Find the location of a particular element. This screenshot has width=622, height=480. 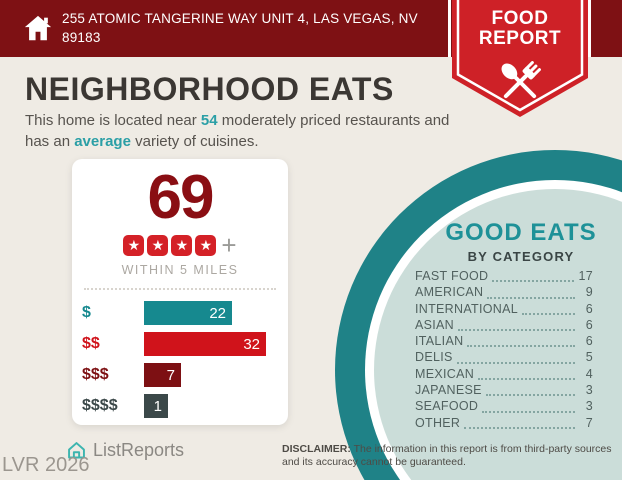

category-label: OTHER is located at coordinates (438, 422).